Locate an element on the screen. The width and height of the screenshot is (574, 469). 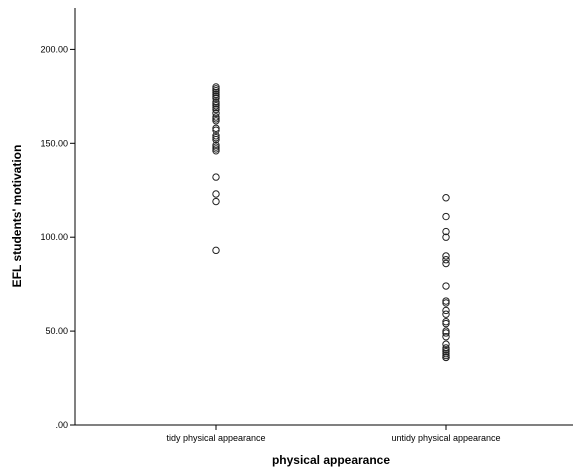
y-axis-title: EFL students' motivation is located at coordinates (17, 216).